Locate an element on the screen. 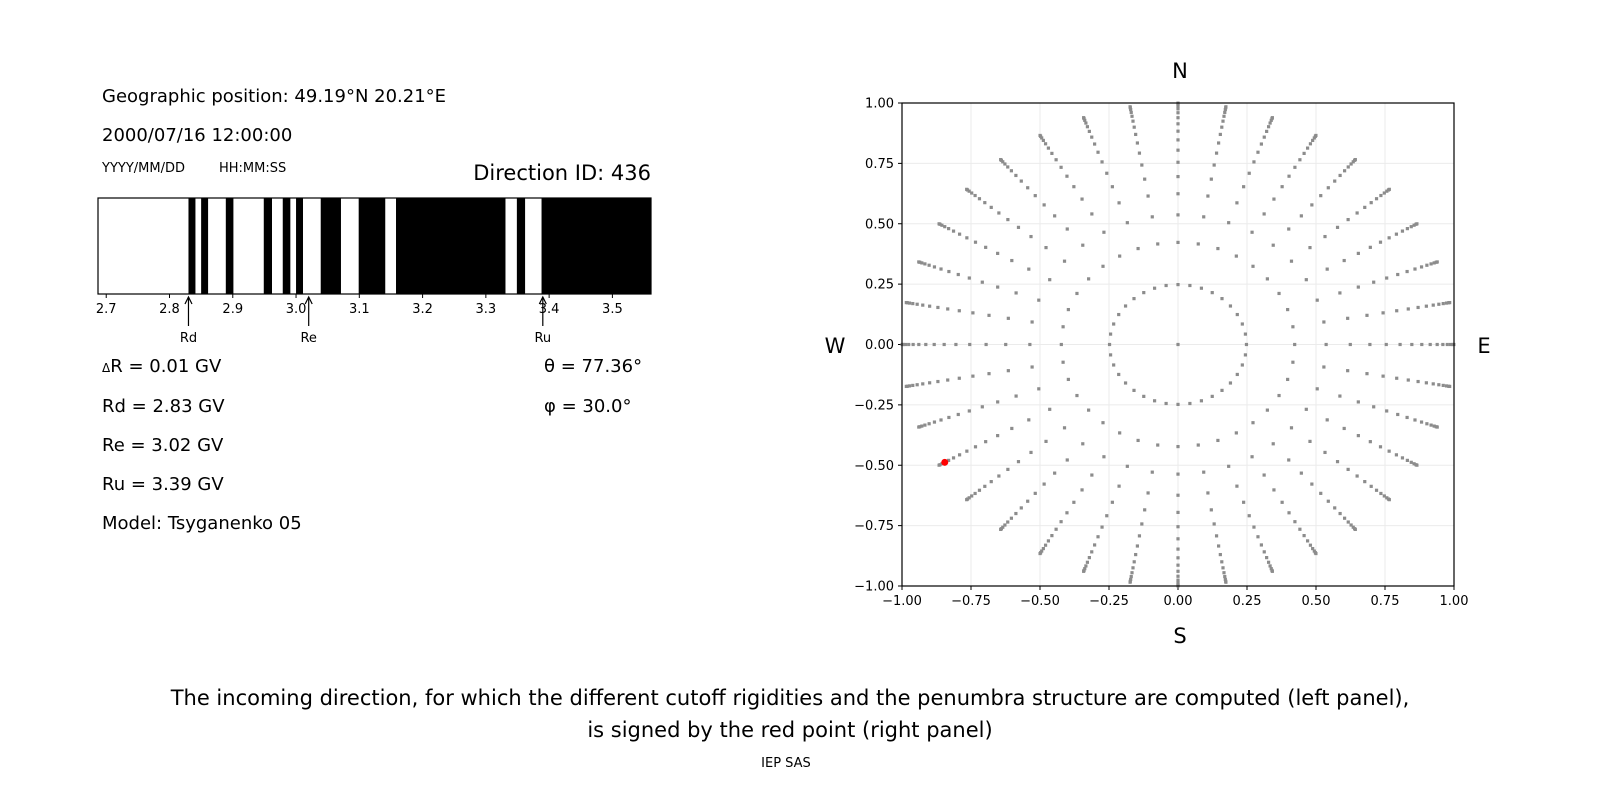 The image size is (1600, 800). x-tick-label: 0.50 is located at coordinates (1316, 601).